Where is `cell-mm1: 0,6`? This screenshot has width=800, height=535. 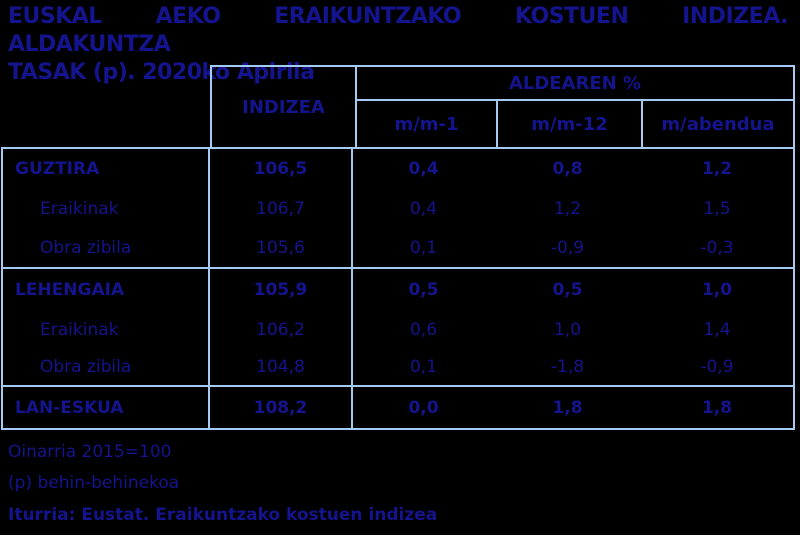 cell-mm1: 0,6 is located at coordinates (423, 329).